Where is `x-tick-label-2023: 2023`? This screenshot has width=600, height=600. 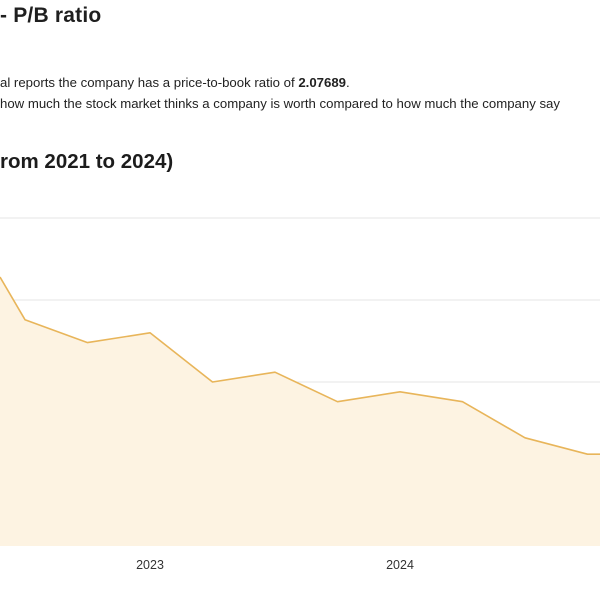
x-tick-label-2023: 2023 is located at coordinates (150, 565).